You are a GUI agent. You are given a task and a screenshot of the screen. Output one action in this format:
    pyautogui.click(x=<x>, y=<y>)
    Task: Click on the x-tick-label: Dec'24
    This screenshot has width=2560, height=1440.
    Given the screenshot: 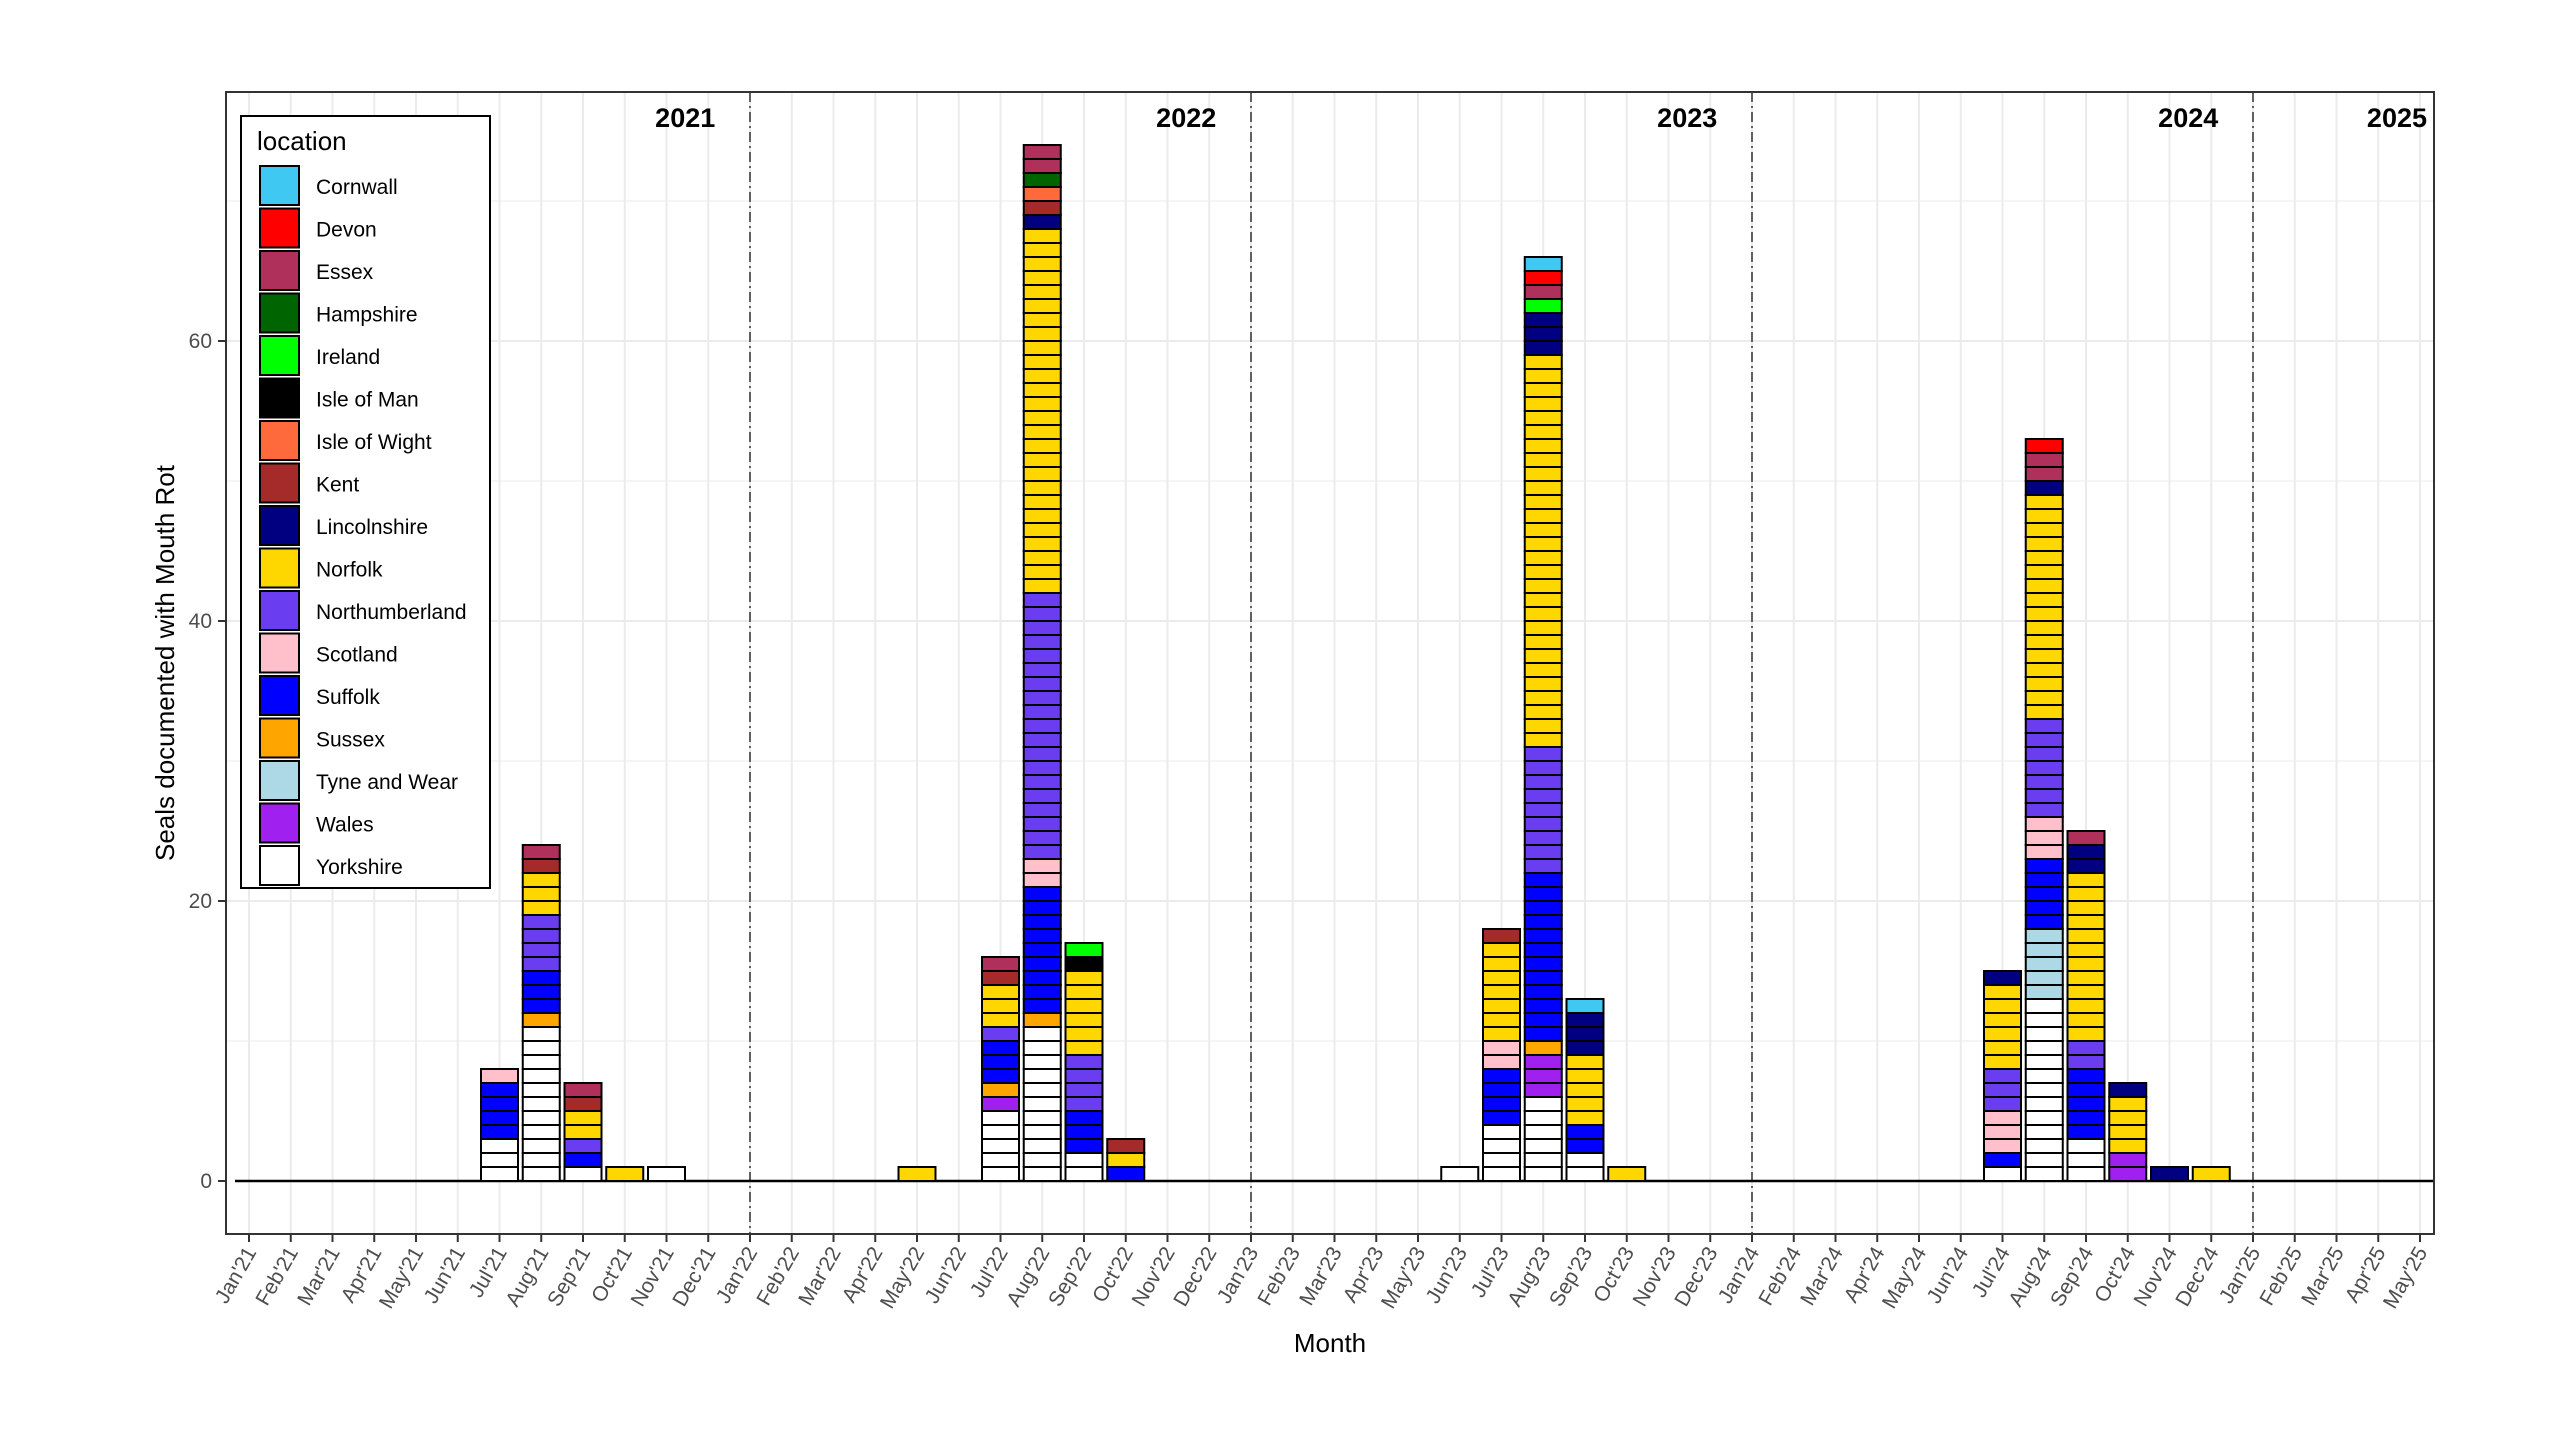 What is the action you would take?
    pyautogui.click(x=2197, y=1277)
    